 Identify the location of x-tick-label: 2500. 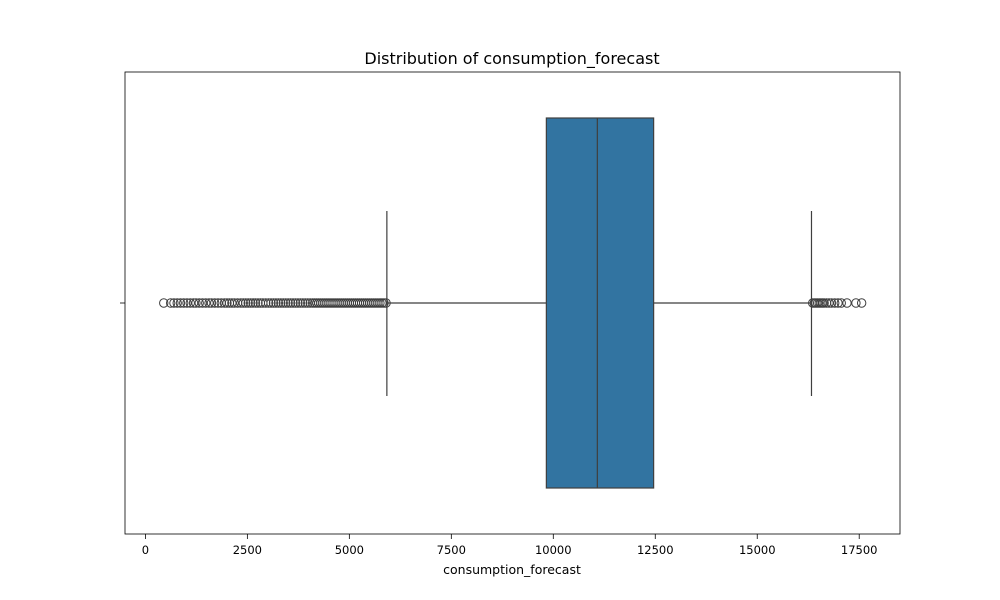
(247, 550).